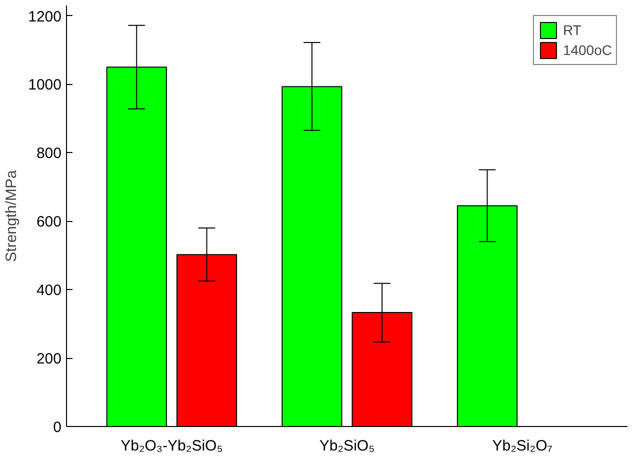  Describe the element at coordinates (572, 30) in the screenshot. I see `legend-label: RT` at that location.